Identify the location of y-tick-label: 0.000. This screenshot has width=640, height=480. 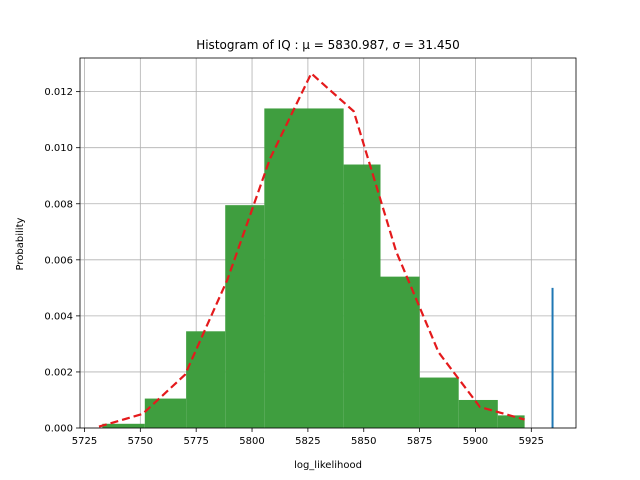
(58, 429).